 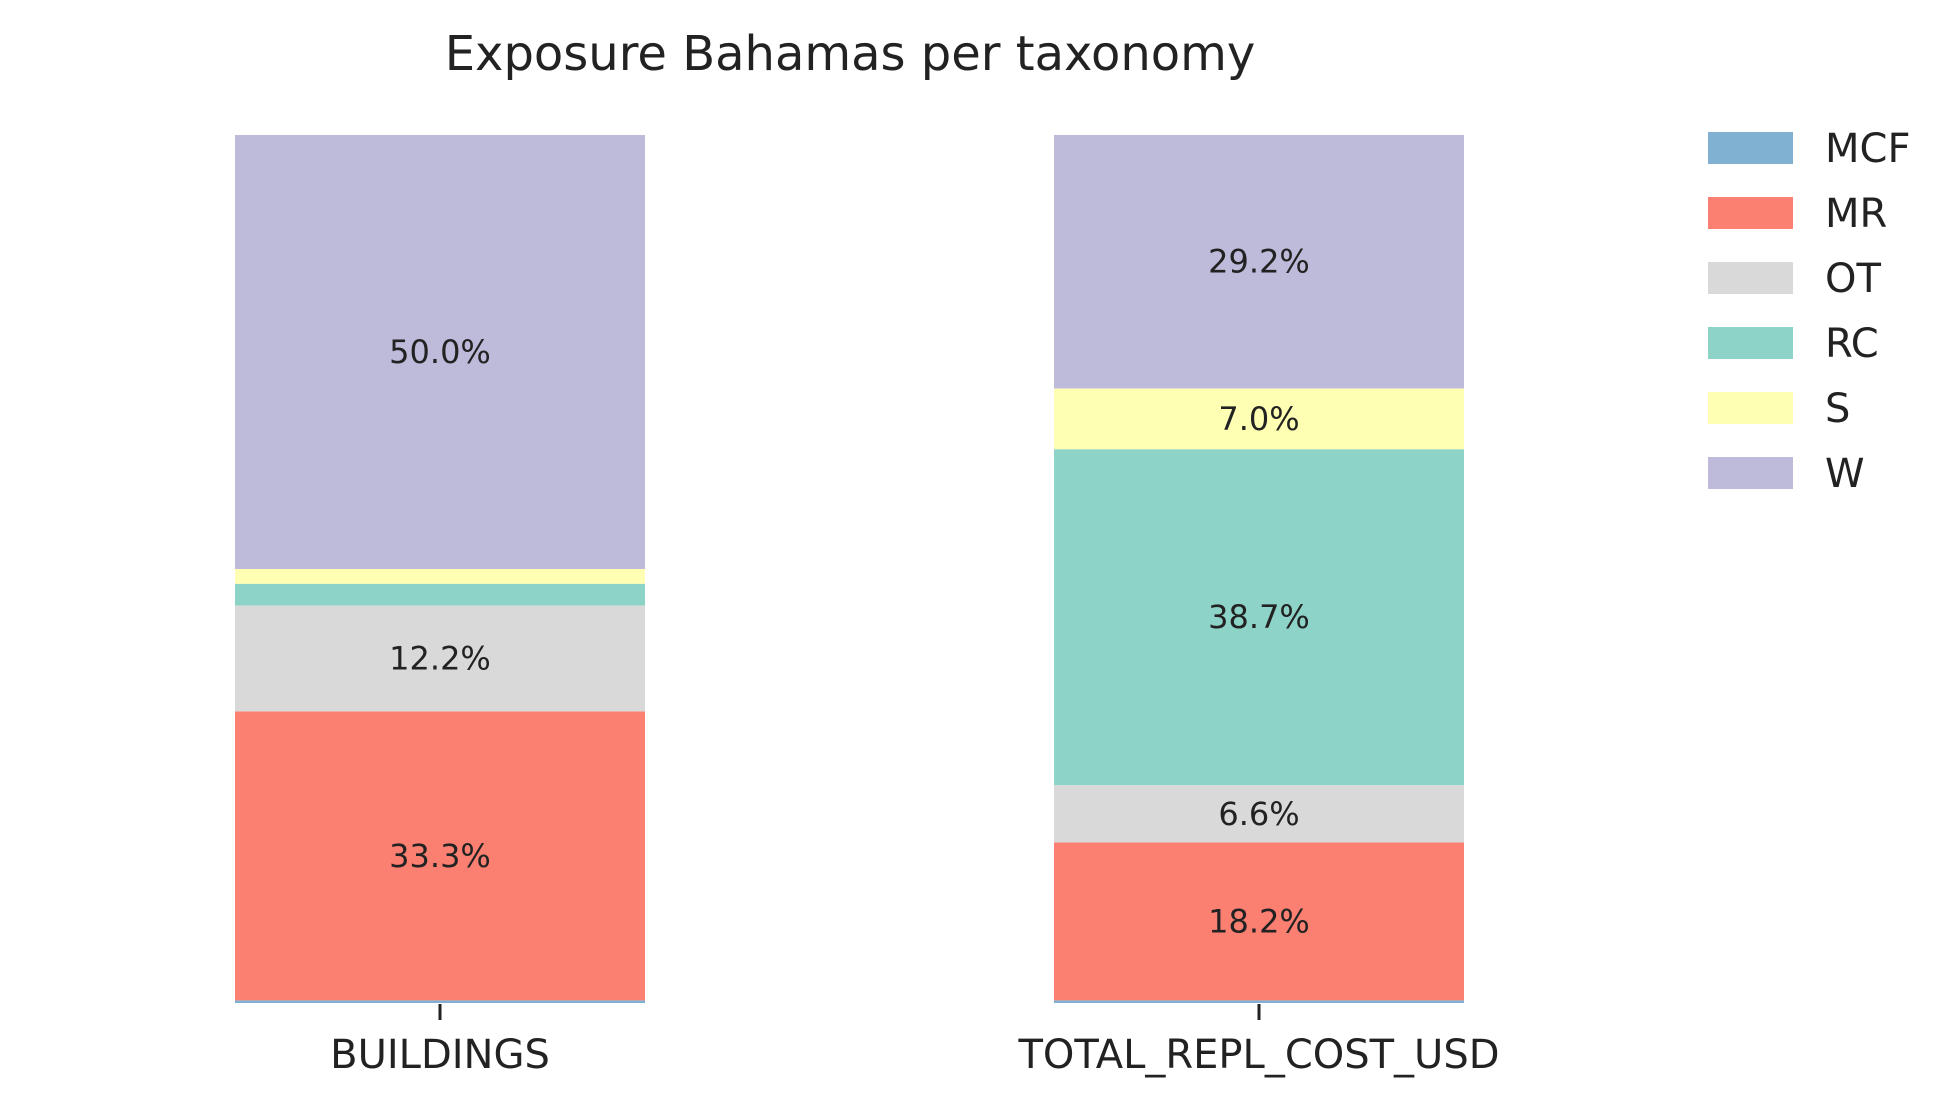 I want to click on bar-segment-ot-buildings, so click(x=440, y=658).